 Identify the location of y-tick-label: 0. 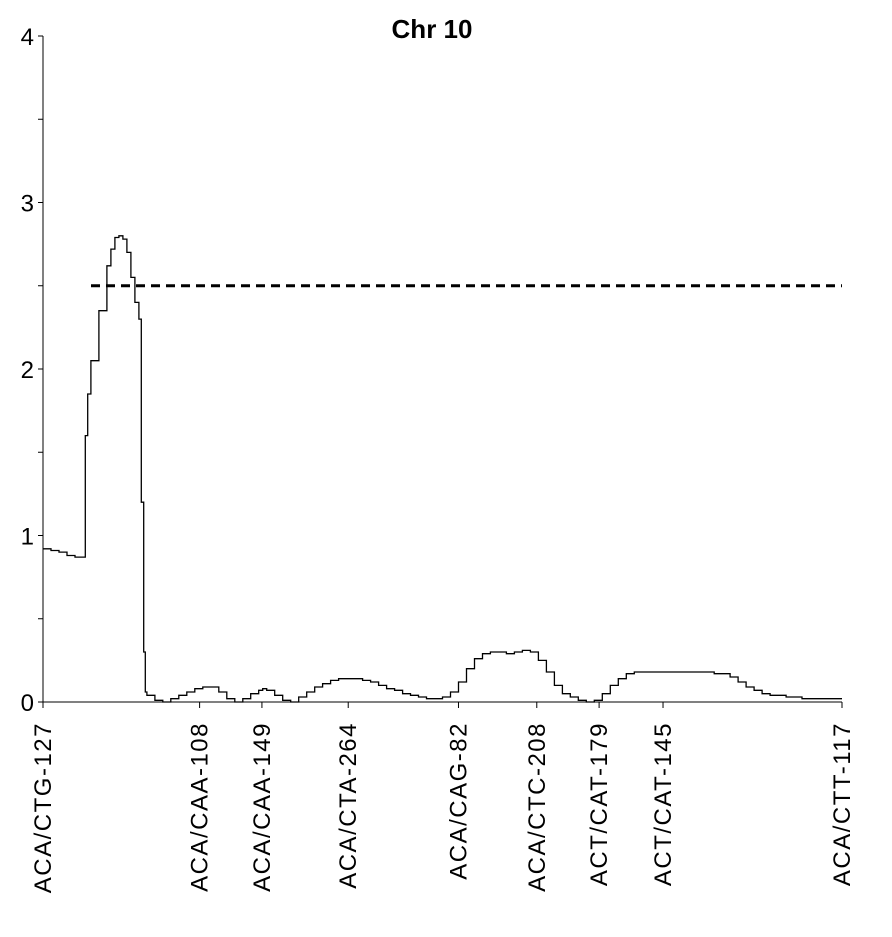
(27, 703).